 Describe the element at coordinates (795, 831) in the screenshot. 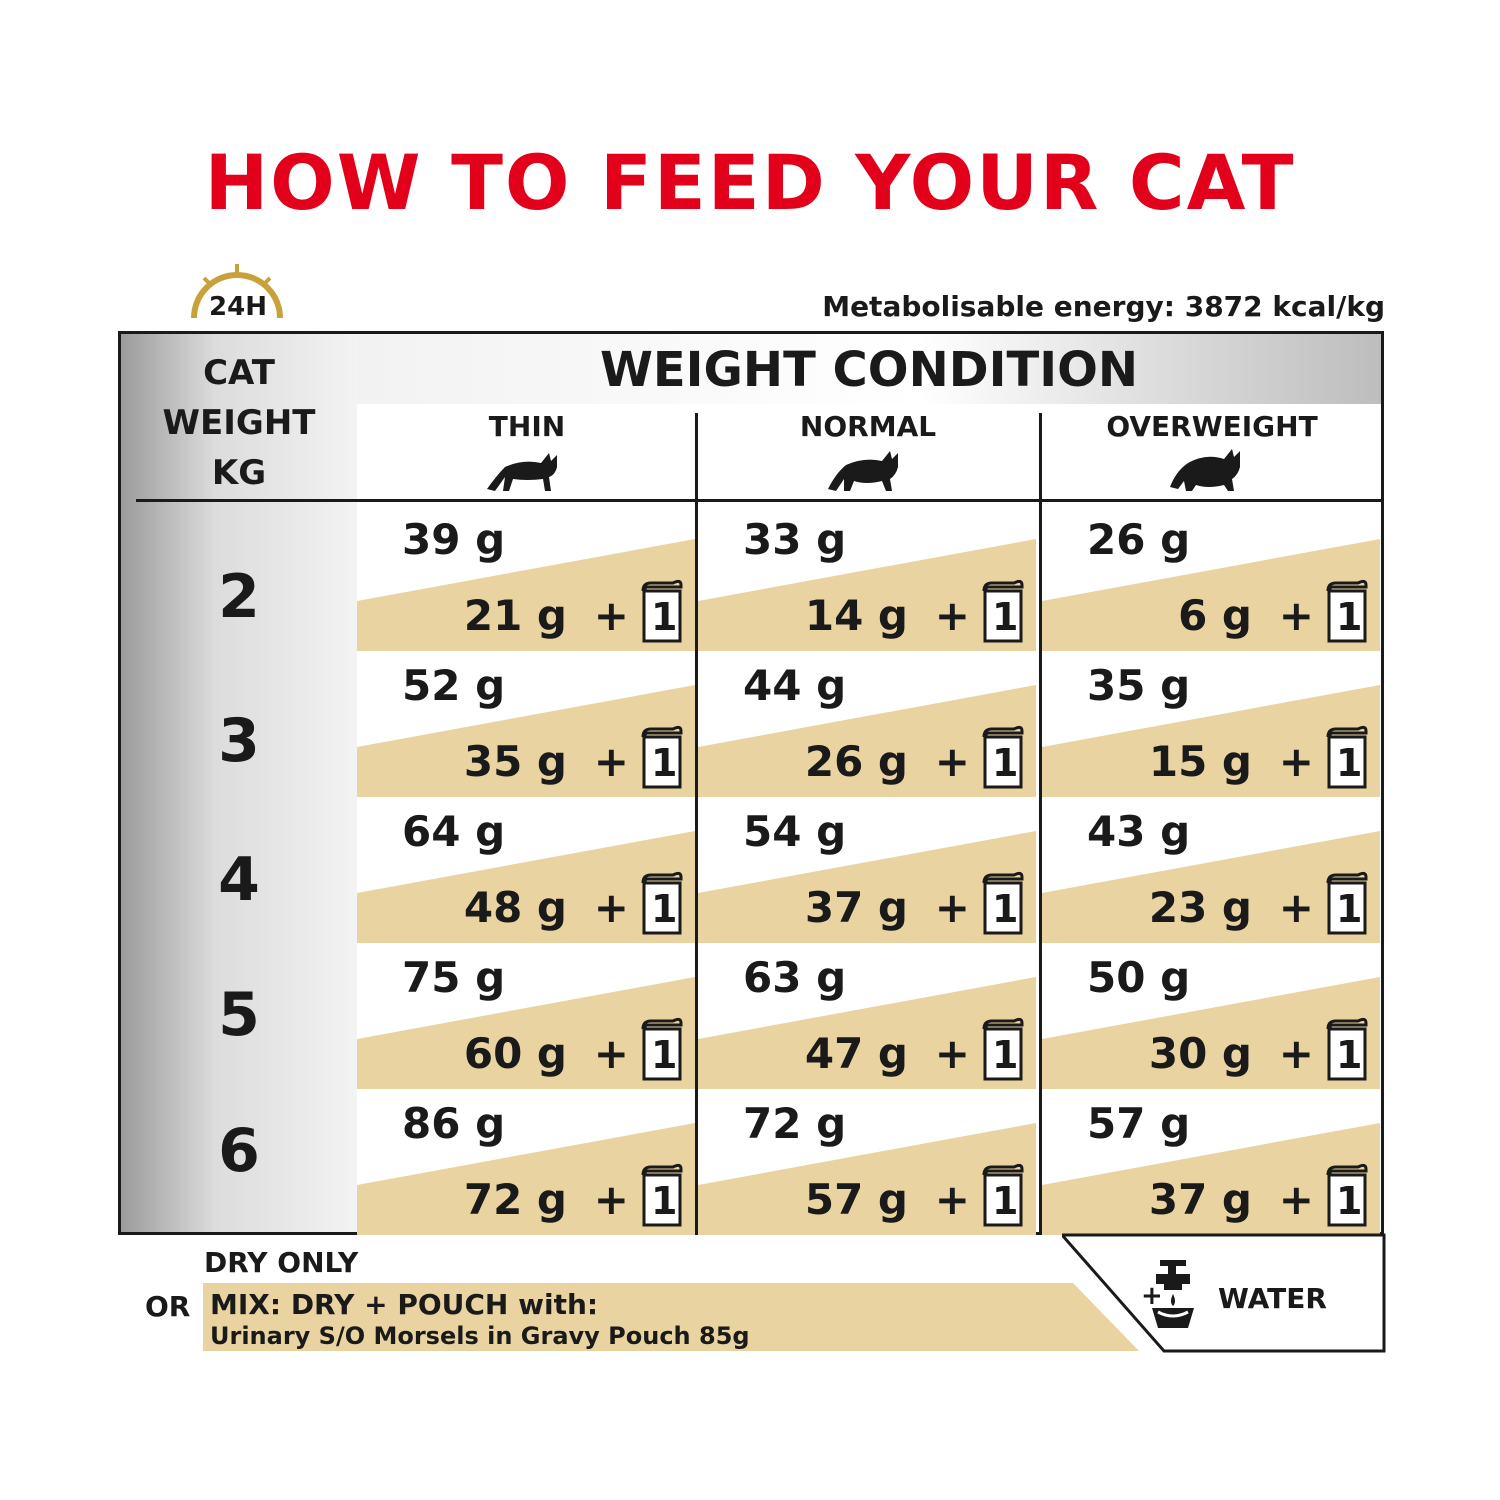

I see `dry-only-amount: 54 g` at that location.